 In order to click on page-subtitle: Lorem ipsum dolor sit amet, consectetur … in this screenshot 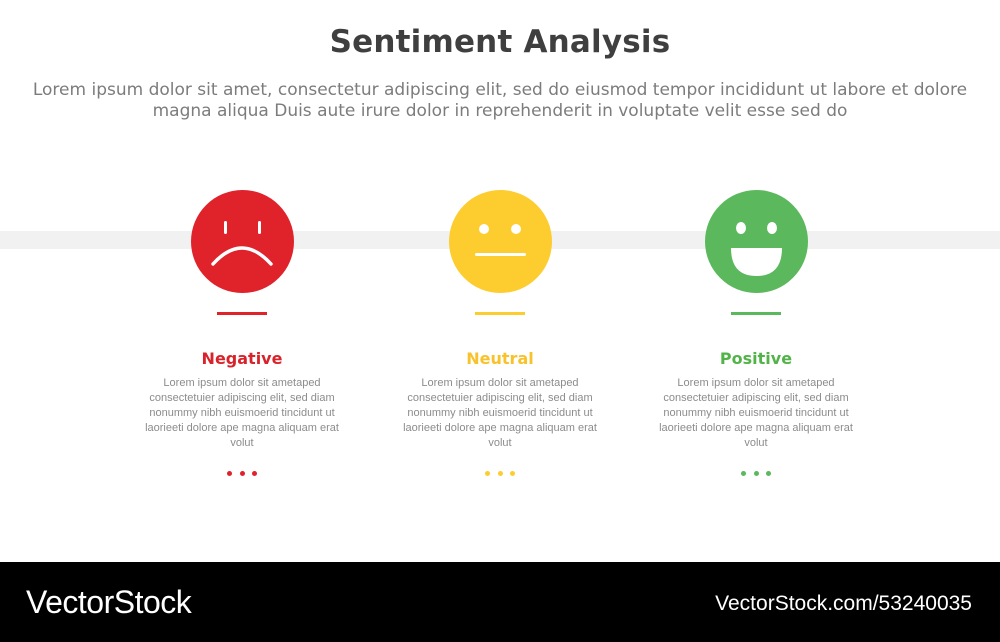, I will do `click(500, 100)`.